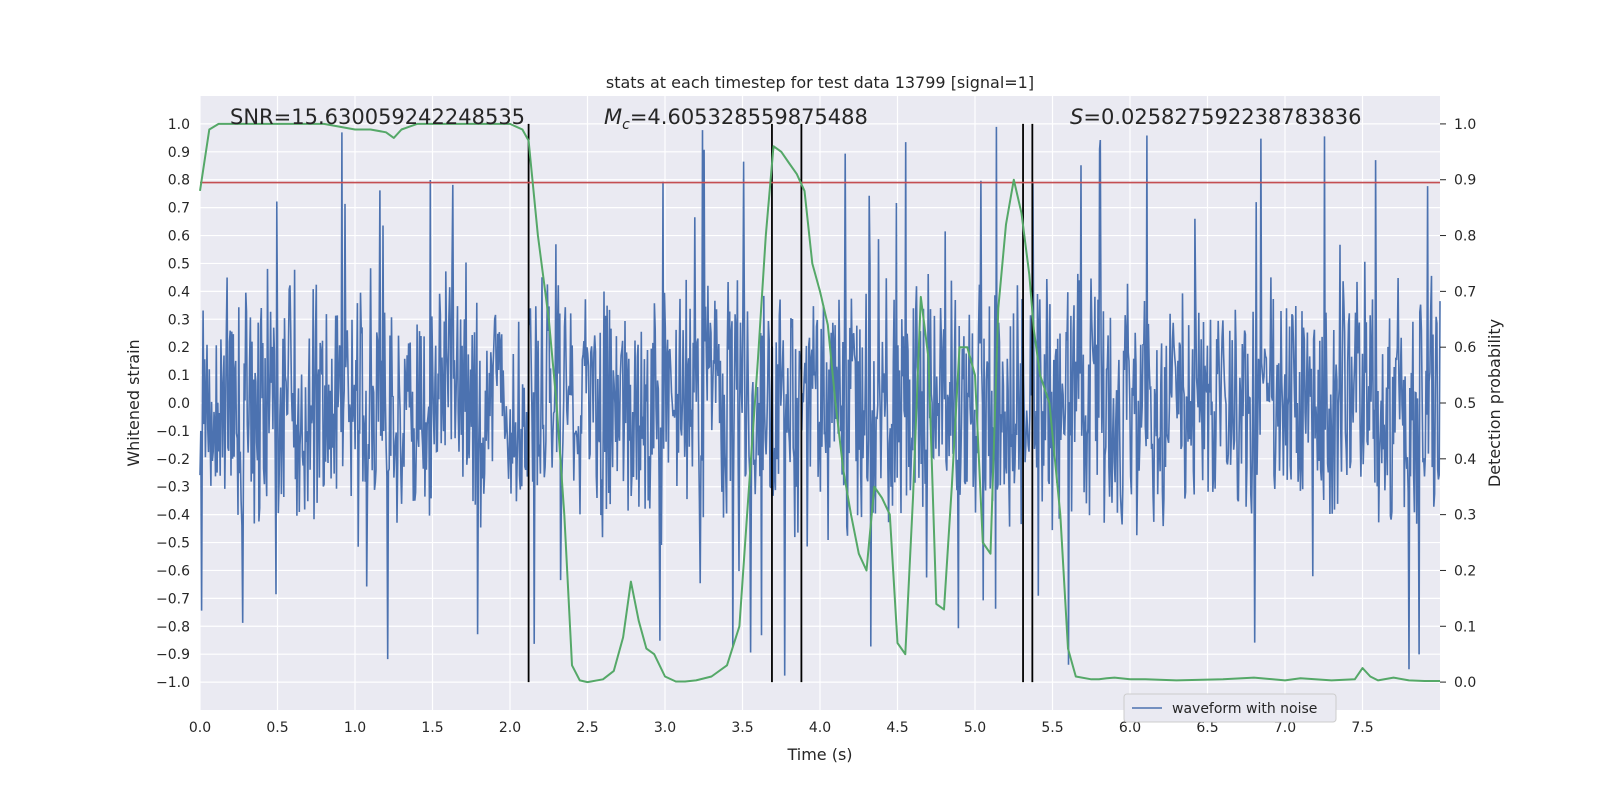 This screenshot has width=1600, height=800. Describe the element at coordinates (179, 376) in the screenshot. I see `y-left-tick-label: 0.1` at that location.